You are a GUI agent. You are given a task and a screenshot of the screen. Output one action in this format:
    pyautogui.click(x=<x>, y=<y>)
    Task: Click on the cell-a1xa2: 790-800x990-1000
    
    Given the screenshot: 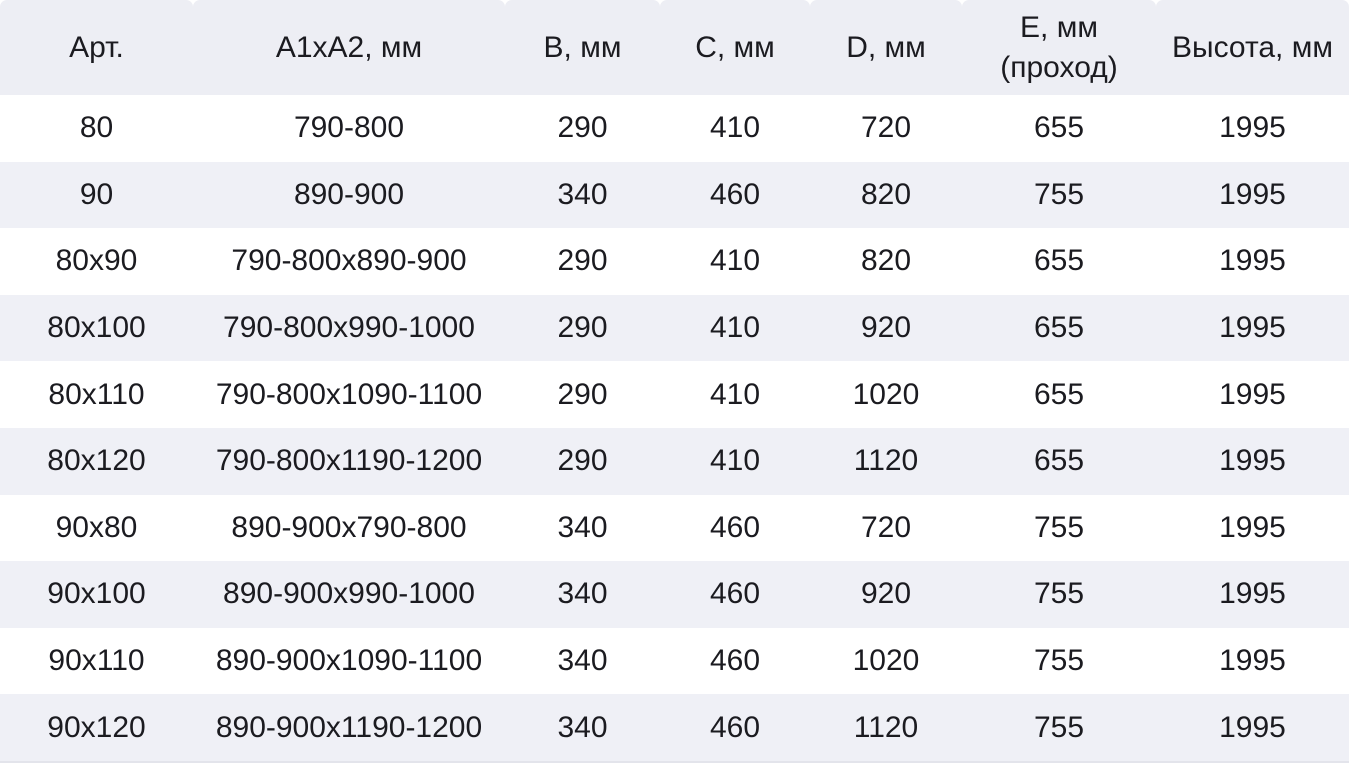 What is the action you would take?
    pyautogui.click(x=349, y=328)
    